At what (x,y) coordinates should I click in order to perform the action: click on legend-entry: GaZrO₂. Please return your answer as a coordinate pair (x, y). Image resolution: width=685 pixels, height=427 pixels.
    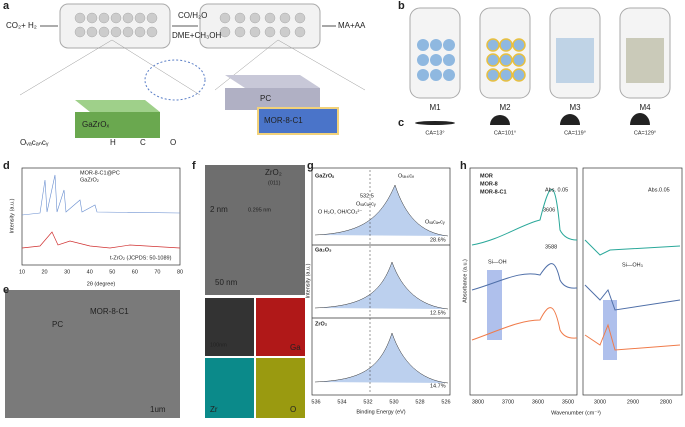
    Looking at the image, I should click on (89, 180).